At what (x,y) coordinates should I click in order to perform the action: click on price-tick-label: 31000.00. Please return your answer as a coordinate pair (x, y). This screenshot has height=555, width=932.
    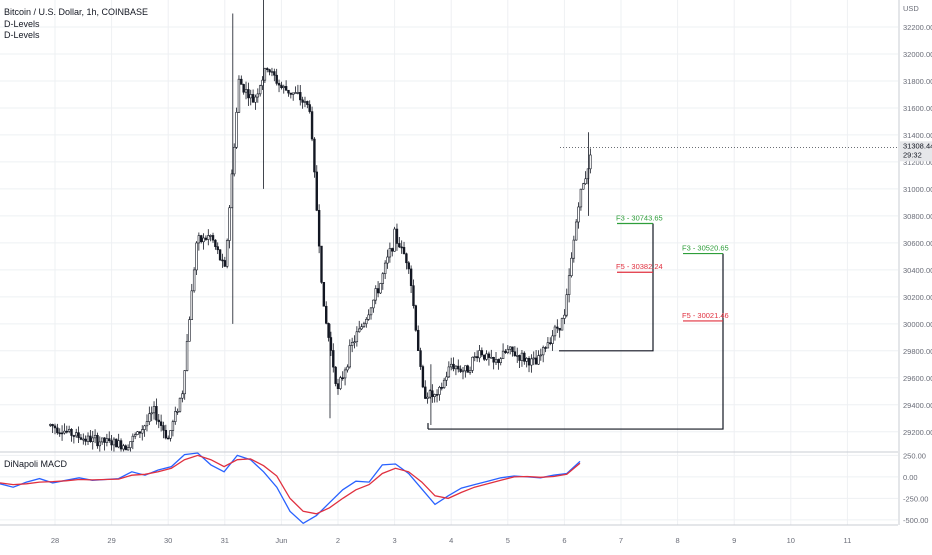
    Looking at the image, I should click on (917, 189).